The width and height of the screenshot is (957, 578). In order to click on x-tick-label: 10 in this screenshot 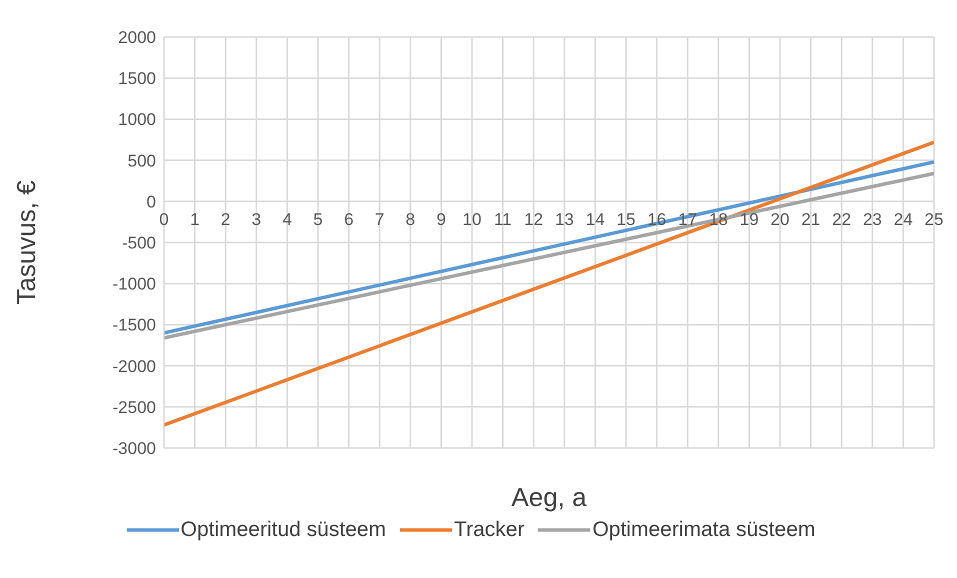, I will do `click(472, 220)`.